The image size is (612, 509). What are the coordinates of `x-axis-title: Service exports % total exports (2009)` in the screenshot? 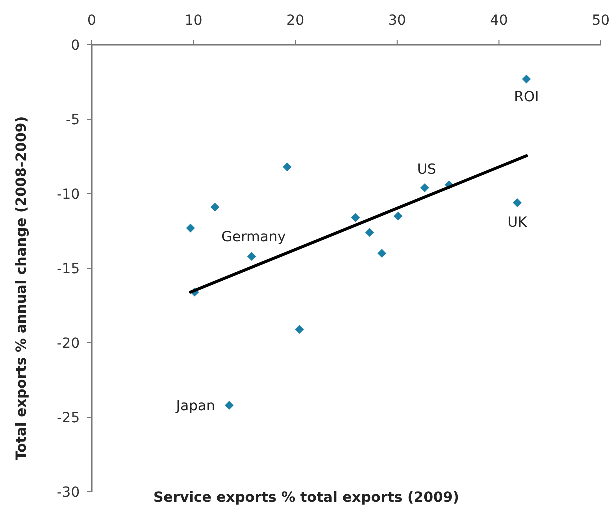 It's located at (307, 498).